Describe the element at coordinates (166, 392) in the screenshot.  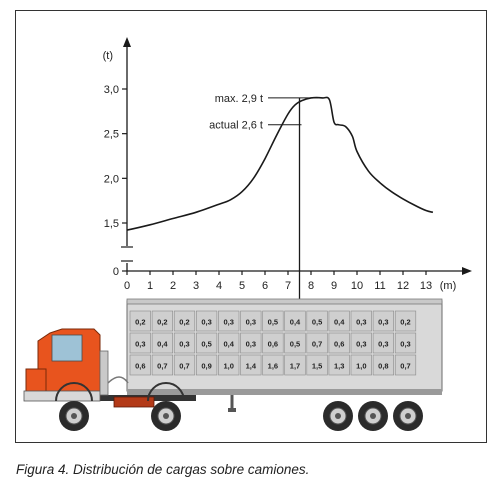
I see `drive-fender` at that location.